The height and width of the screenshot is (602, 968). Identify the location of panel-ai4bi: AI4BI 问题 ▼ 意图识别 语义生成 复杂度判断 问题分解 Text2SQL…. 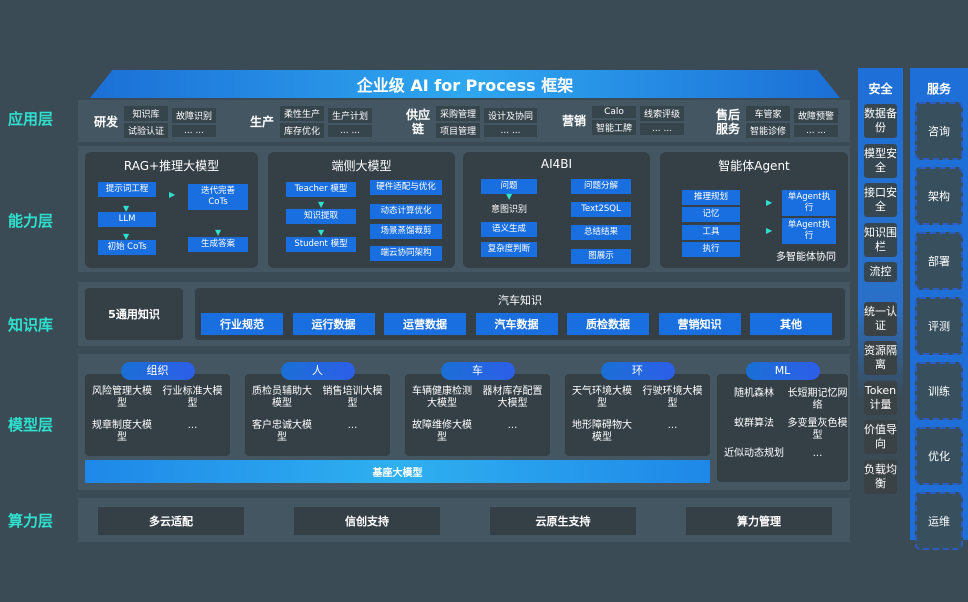
(556, 210).